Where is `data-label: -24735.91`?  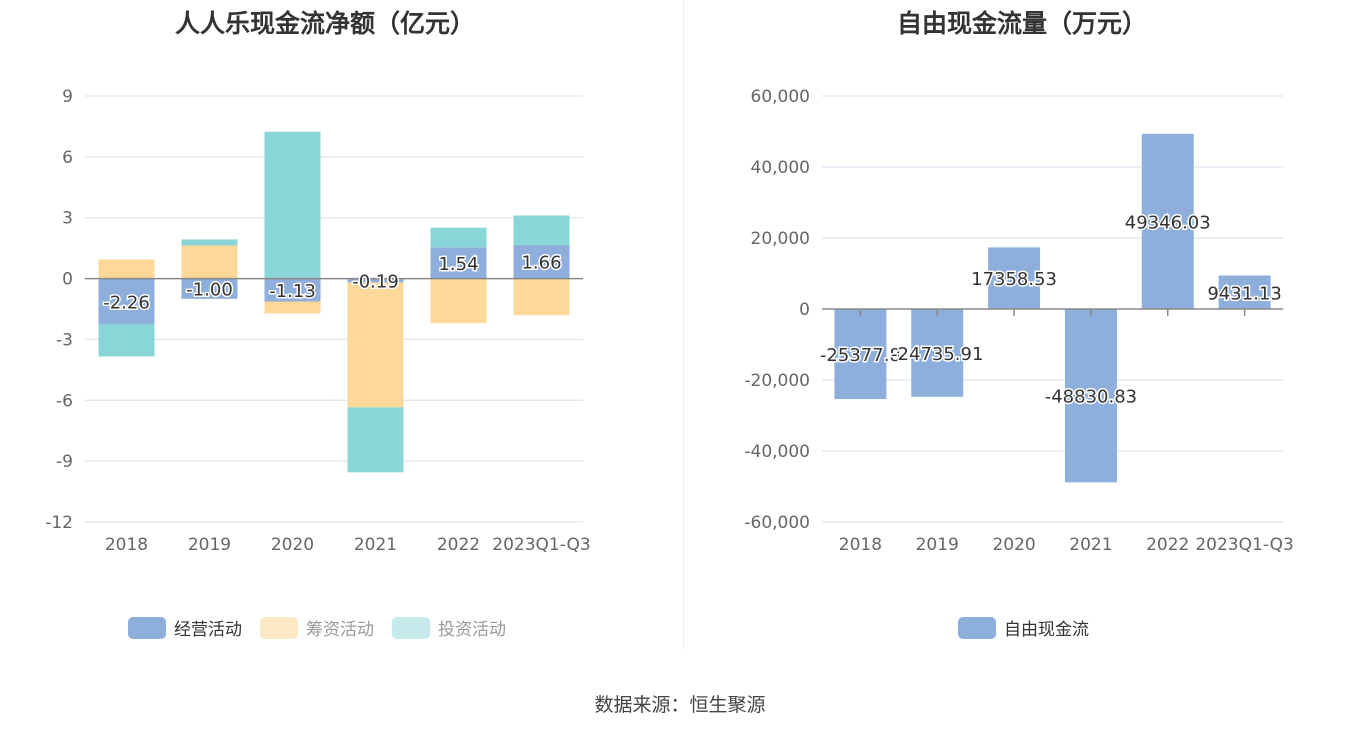
data-label: -24735.91 is located at coordinates (937, 354).